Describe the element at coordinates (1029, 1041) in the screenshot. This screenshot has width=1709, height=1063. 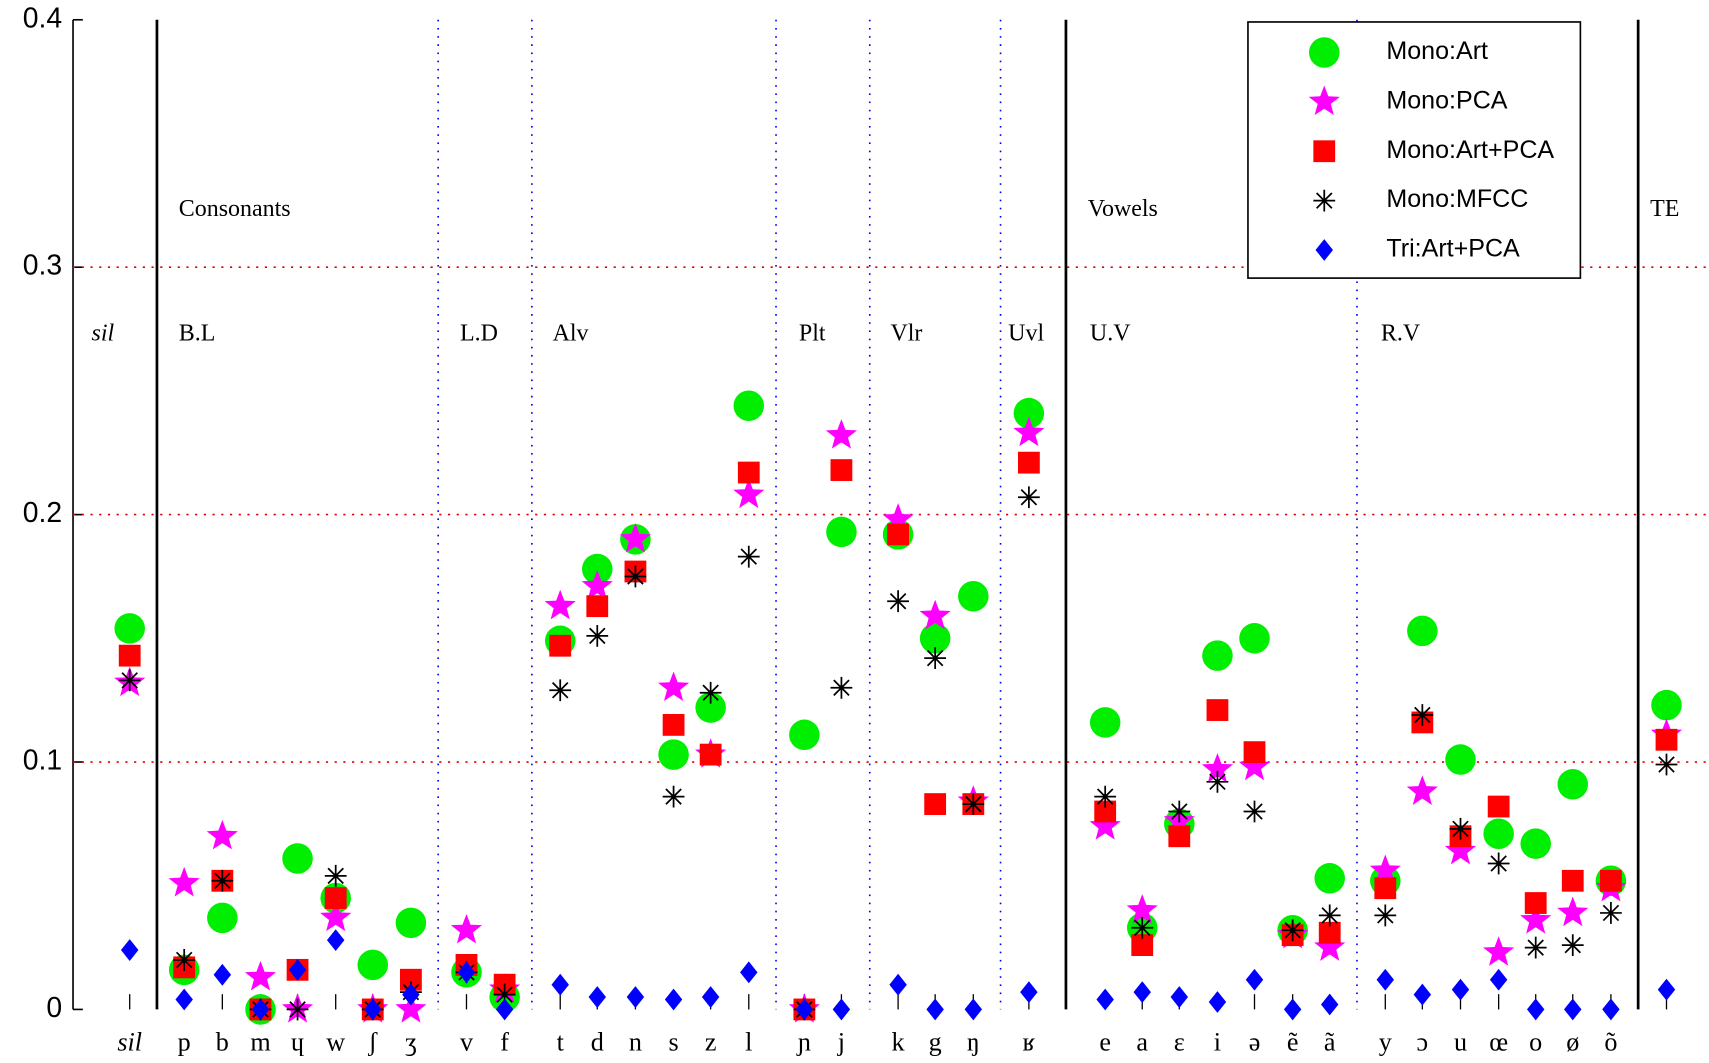
I see `x-tick-label: ʁ` at that location.